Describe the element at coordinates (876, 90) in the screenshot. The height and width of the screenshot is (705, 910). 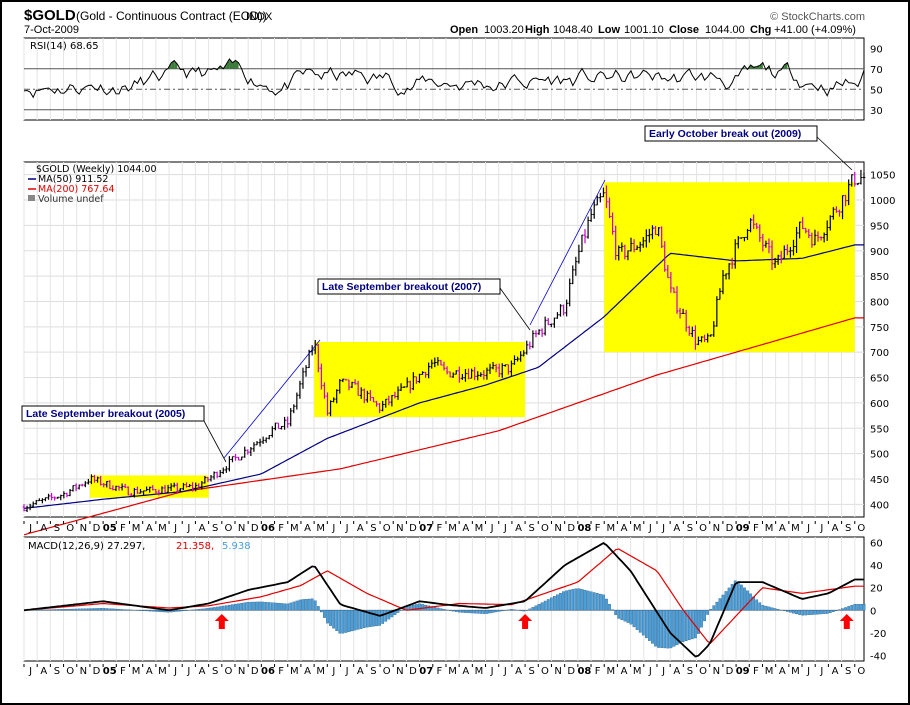
I see `rsi-tick-label: 50` at that location.